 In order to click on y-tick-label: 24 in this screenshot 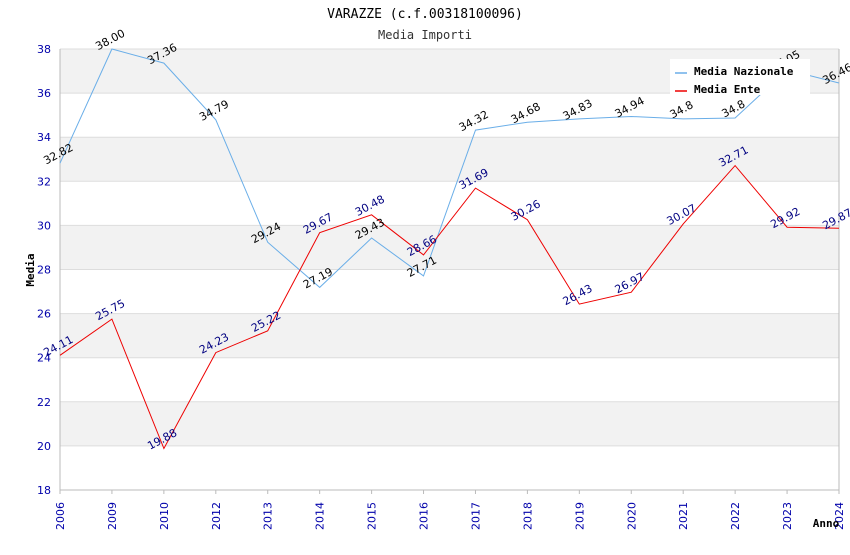, I will do `click(44, 358)`.